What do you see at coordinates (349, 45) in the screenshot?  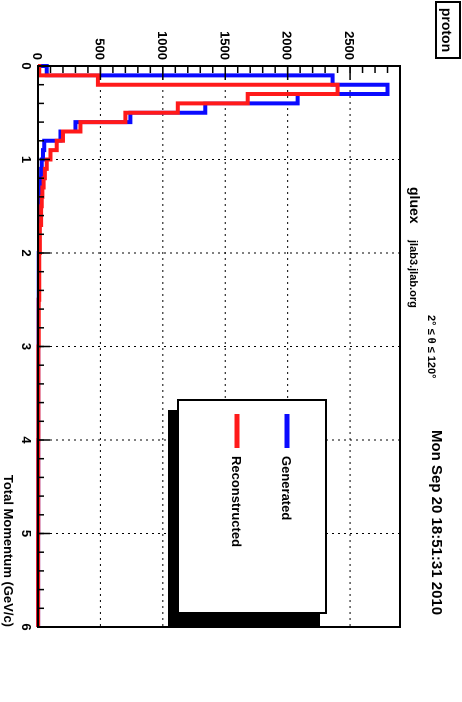 I see `y-tick-label: 2500` at bounding box center [349, 45].